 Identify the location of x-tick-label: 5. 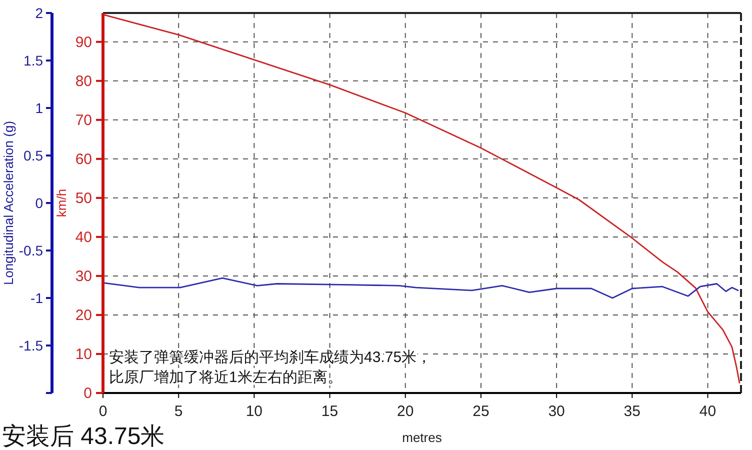
(178, 411).